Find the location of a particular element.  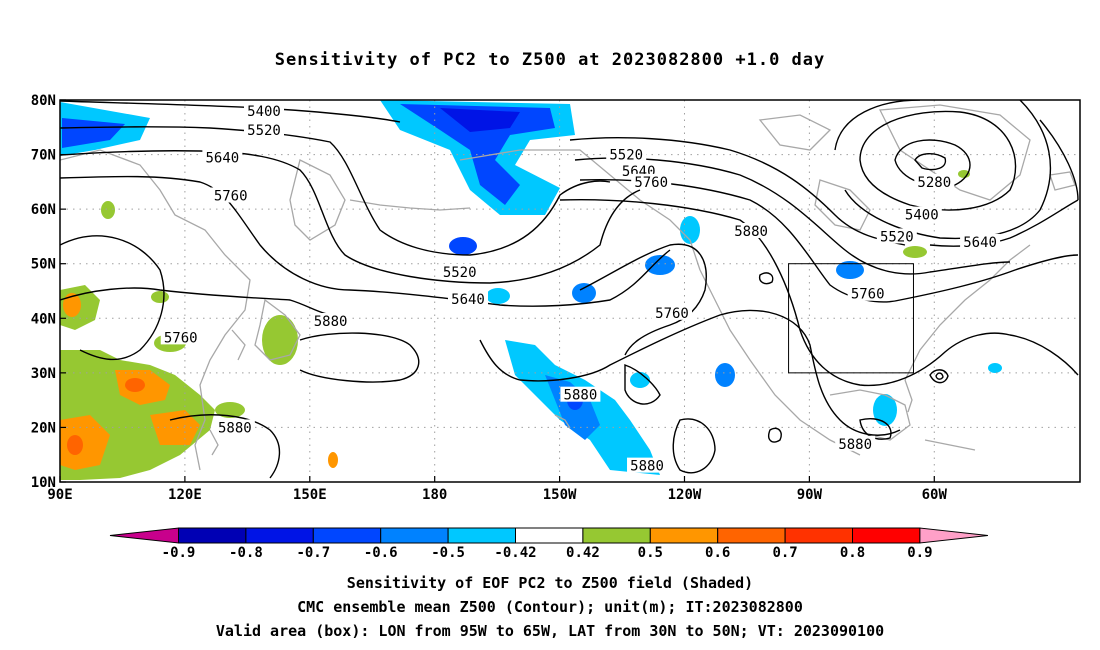

contour-5880-atlantic is located at coordinates (939, 376).